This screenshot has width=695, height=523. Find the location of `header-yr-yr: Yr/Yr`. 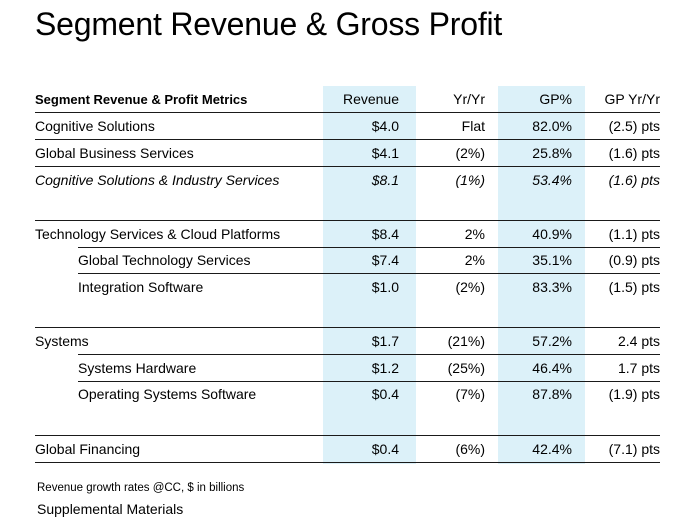

header-yr-yr: Yr/Yr is located at coordinates (469, 99).